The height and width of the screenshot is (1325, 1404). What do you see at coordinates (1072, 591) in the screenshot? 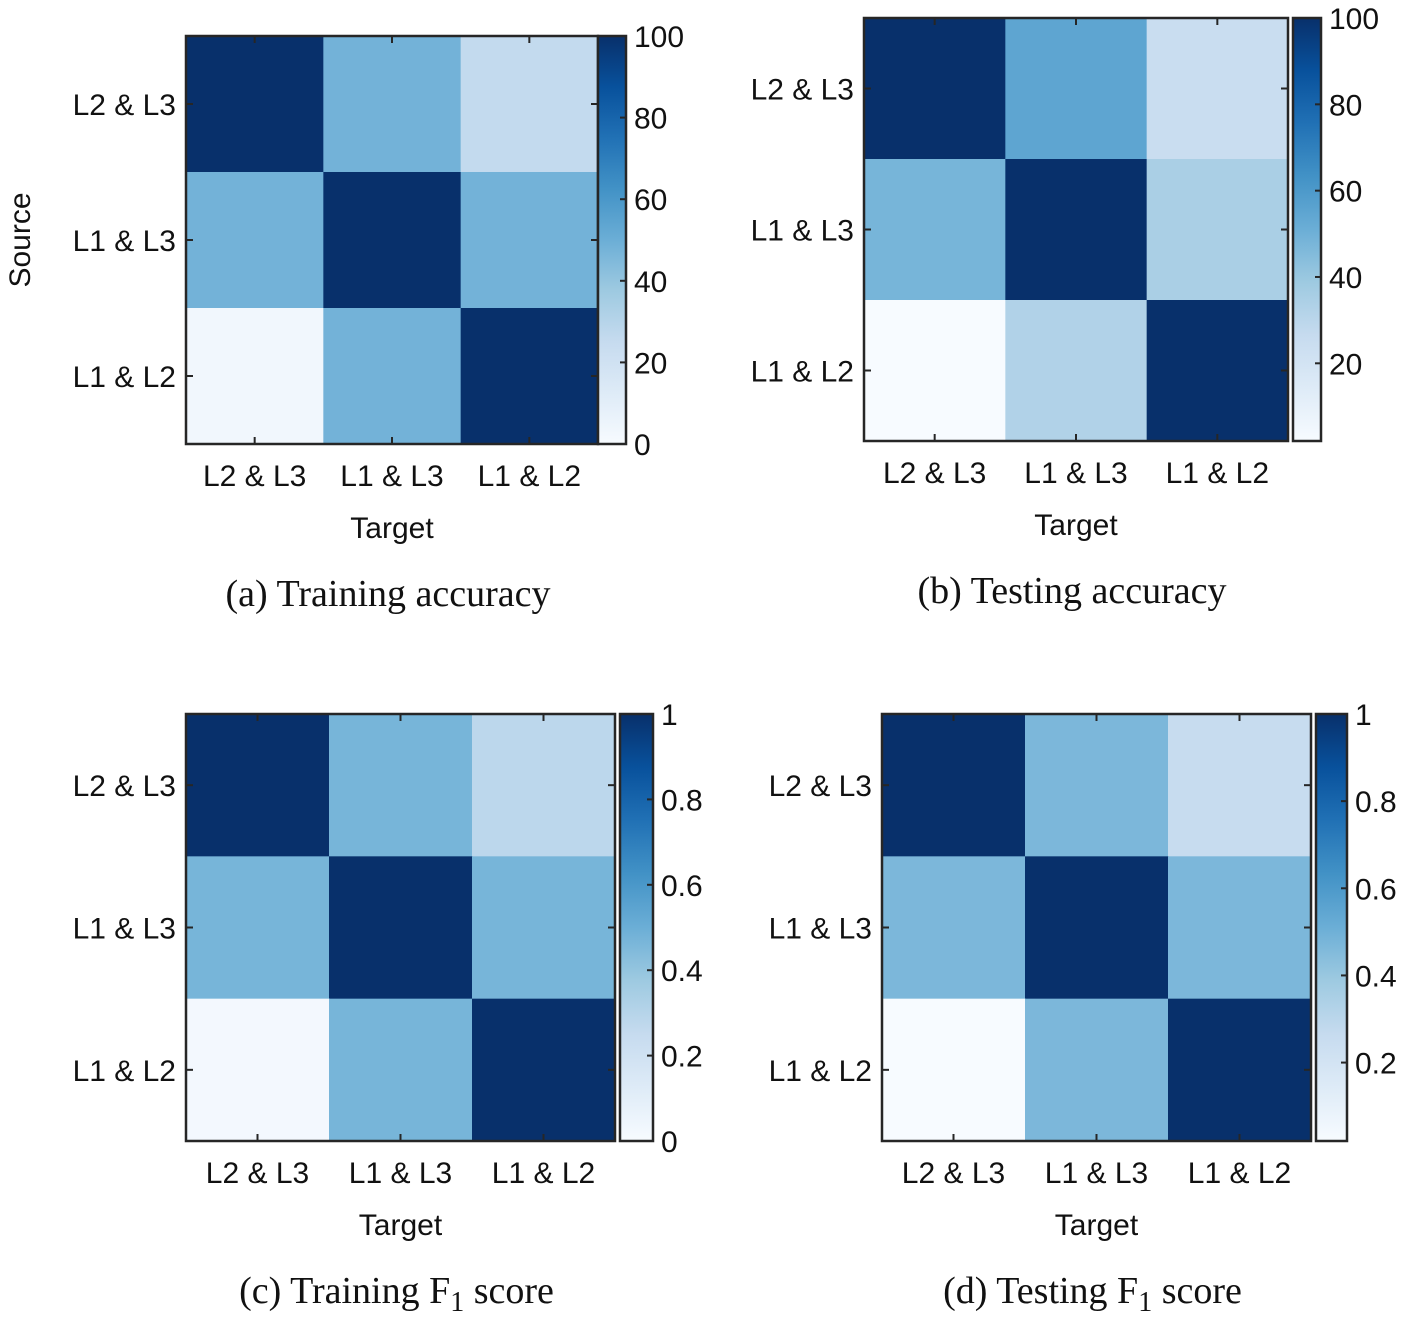
I see `panel-caption: (b) Testing accuracy` at bounding box center [1072, 591].